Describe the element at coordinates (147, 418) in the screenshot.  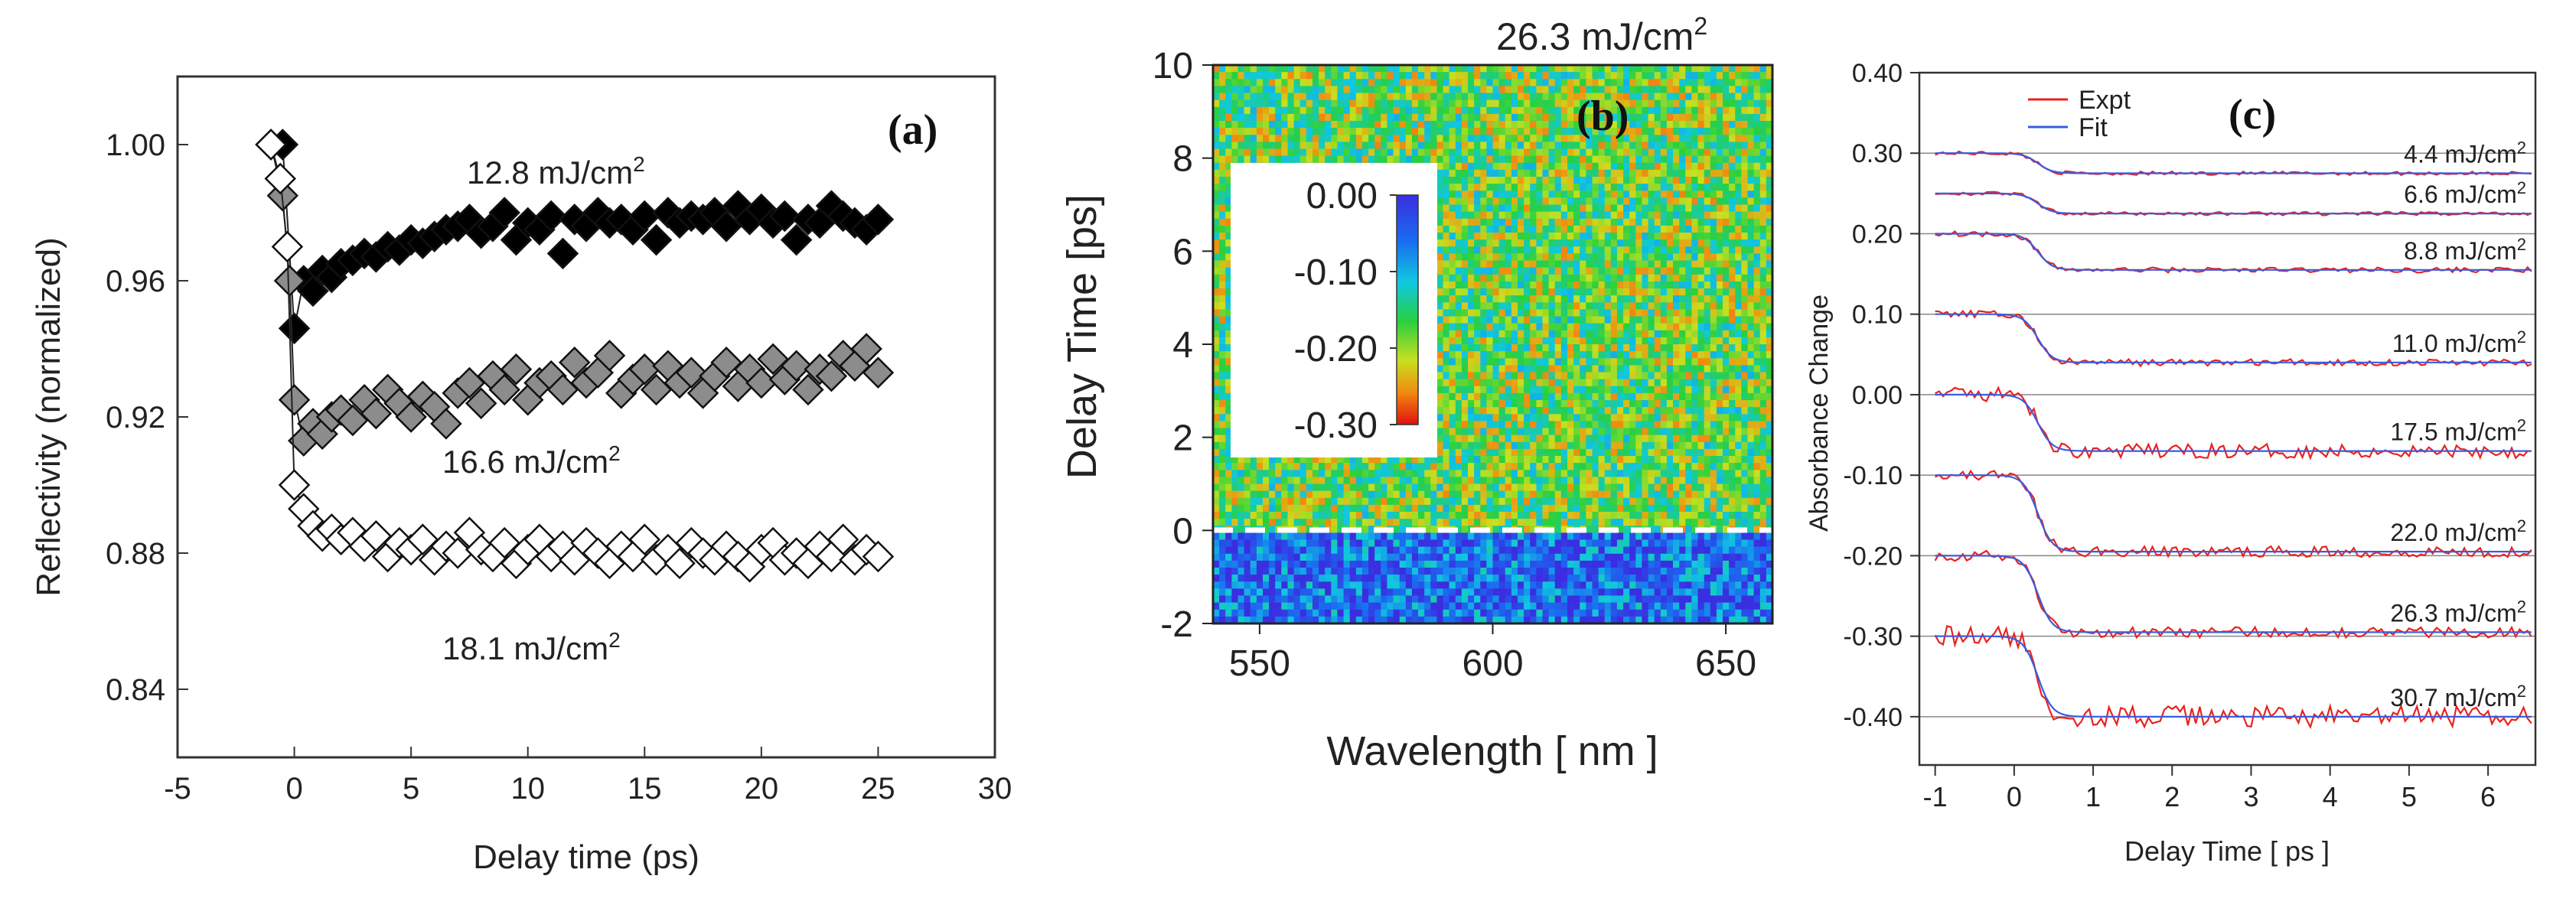
I see `panel-a-y-ticks: 0.840.880.920.961.00` at that location.